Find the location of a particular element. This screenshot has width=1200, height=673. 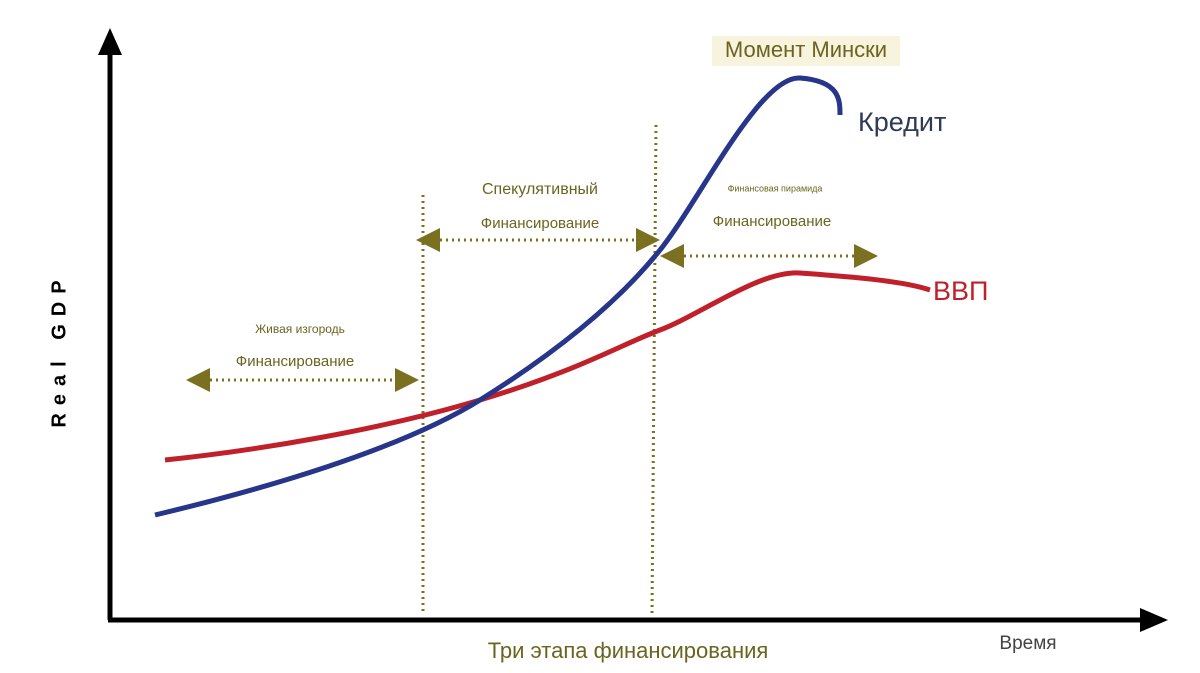

minsky-moment: Момент Мински is located at coordinates (806, 49).